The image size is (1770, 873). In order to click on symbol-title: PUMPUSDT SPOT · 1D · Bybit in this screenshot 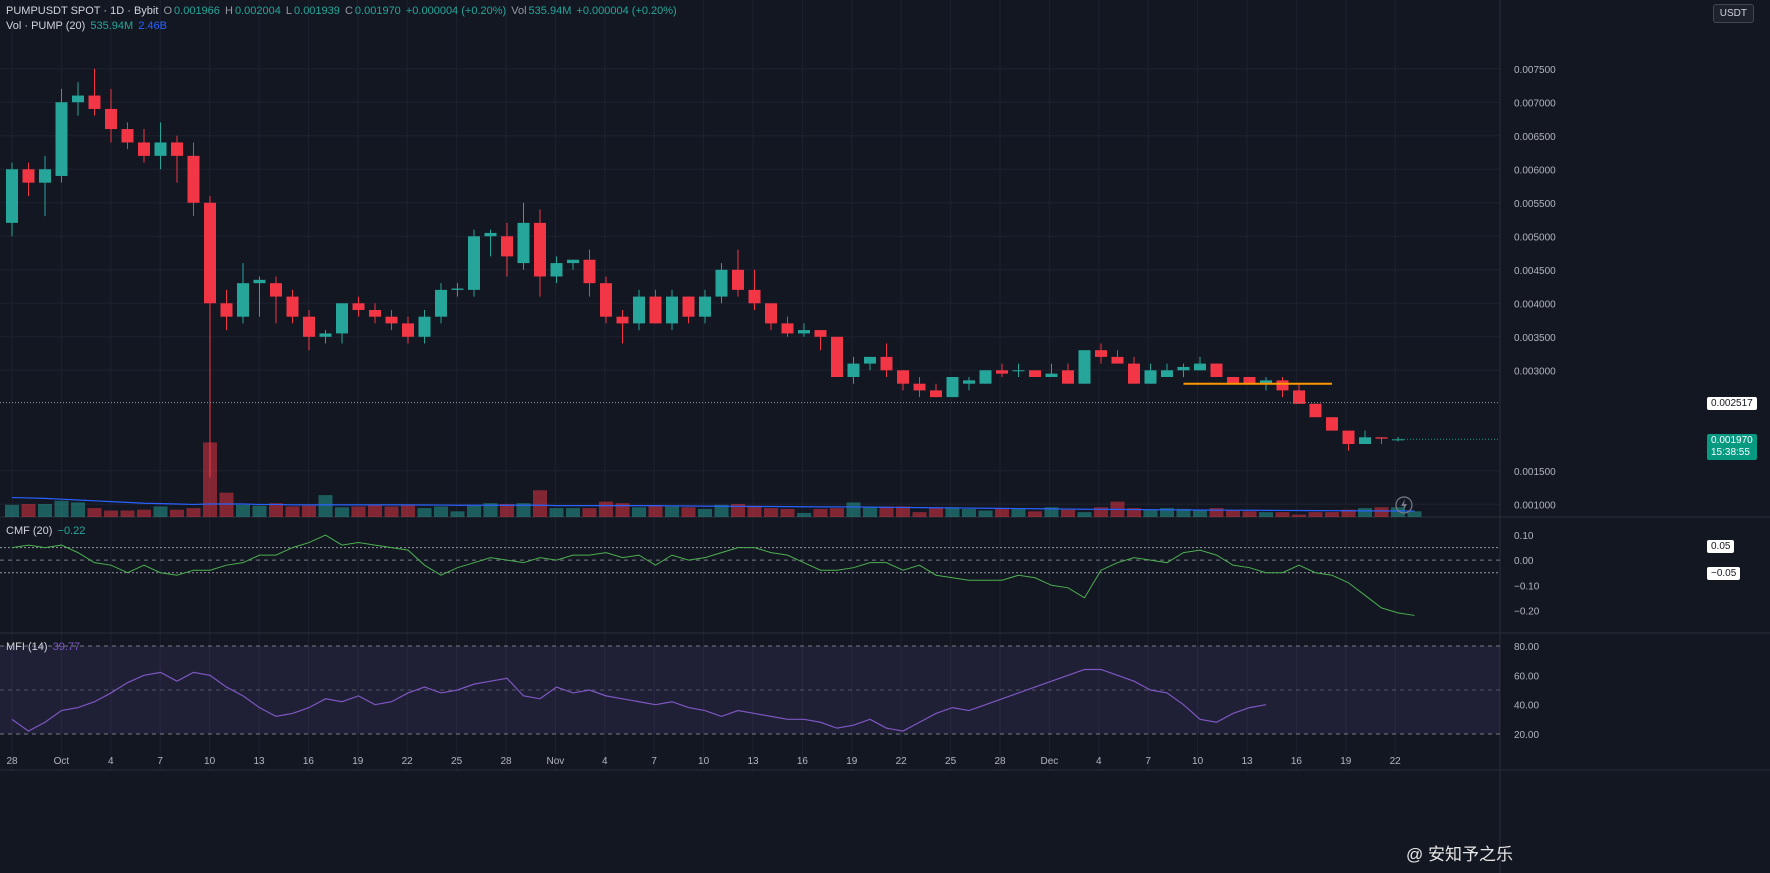, I will do `click(82, 11)`.